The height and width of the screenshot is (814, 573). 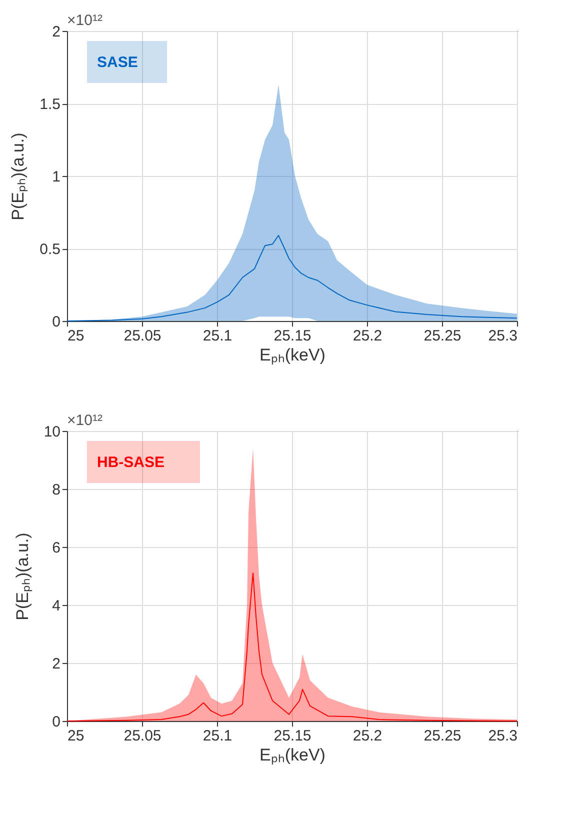 I want to click on y-tick-label: 6, so click(x=56, y=548).